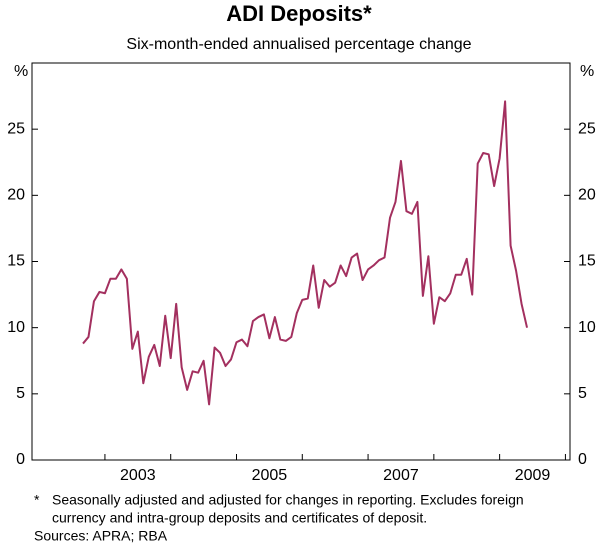 This screenshot has width=598, height=546. Describe the element at coordinates (16, 261) in the screenshot. I see `y-tick-label: 15` at that location.